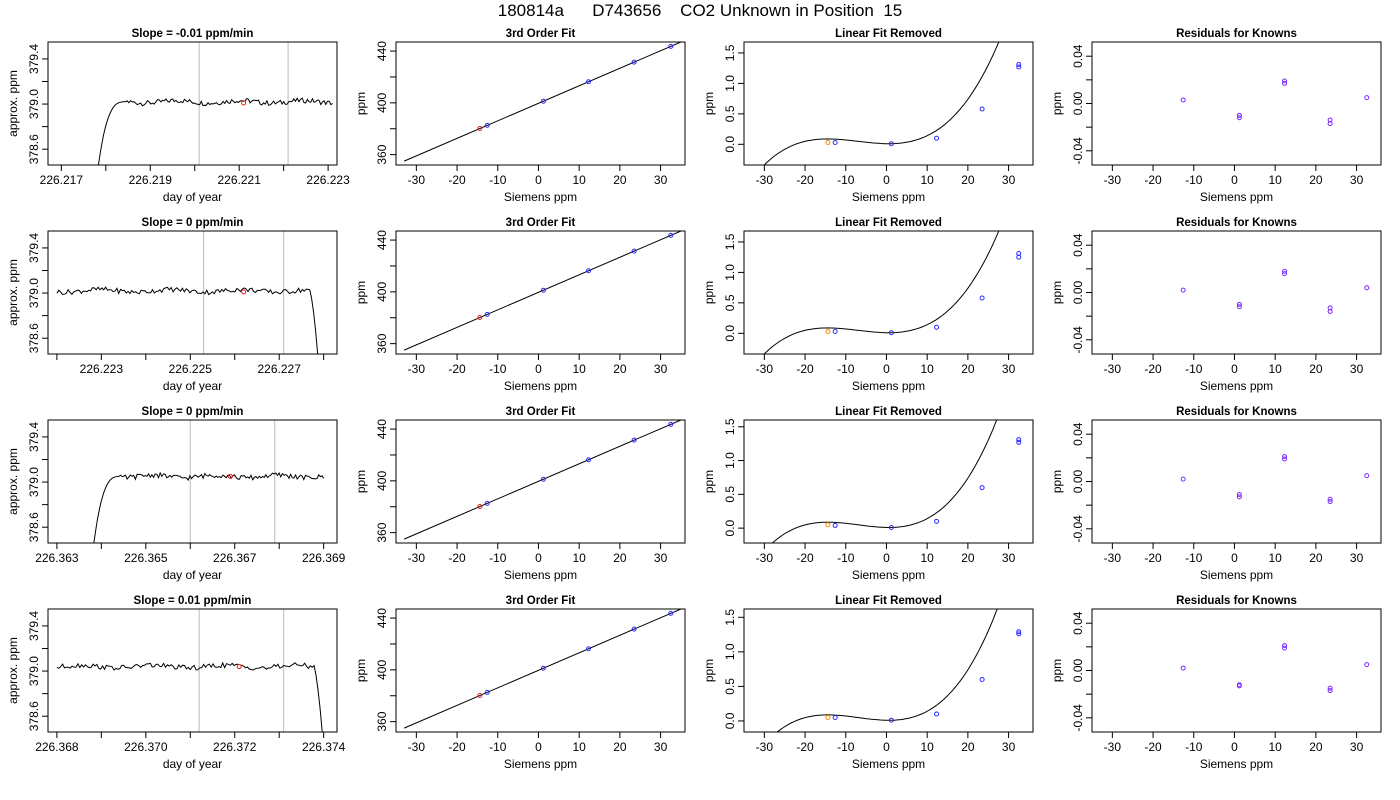  What do you see at coordinates (13, 292) in the screenshot?
I see `y-axis-label: approx. ppm` at bounding box center [13, 292].